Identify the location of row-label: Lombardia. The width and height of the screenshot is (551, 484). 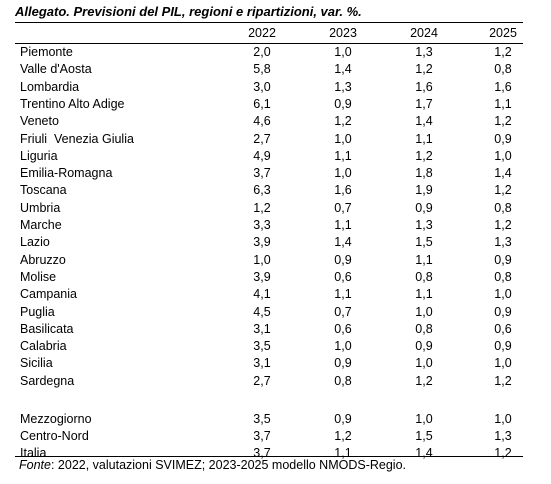
(50, 86).